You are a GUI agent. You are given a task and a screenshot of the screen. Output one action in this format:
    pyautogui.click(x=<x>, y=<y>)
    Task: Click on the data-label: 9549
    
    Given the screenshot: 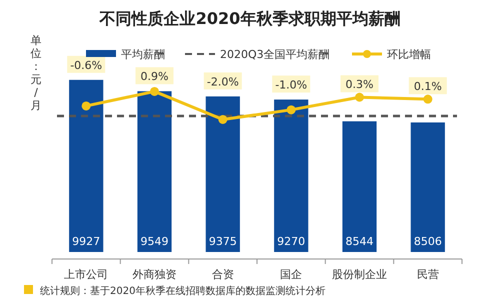 What is the action you would take?
    pyautogui.click(x=154, y=241)
    